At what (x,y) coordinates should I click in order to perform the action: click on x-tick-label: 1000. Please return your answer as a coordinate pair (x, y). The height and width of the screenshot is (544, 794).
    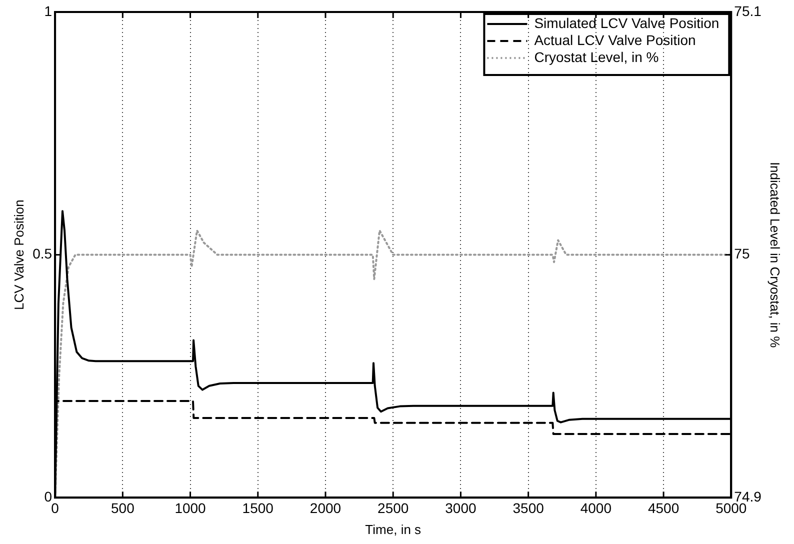
    Looking at the image, I should click on (190, 508).